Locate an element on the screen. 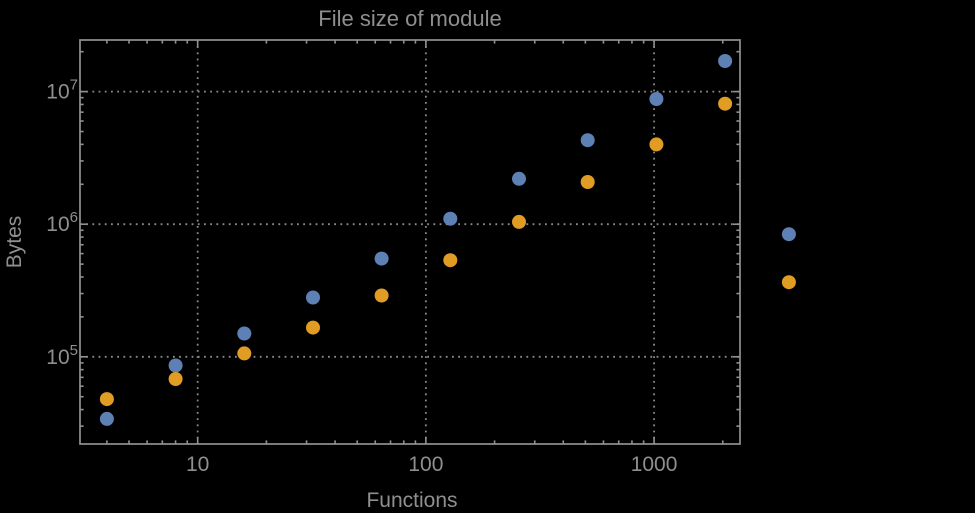 The image size is (975, 513). x-tick-label: 100 is located at coordinates (425, 464).